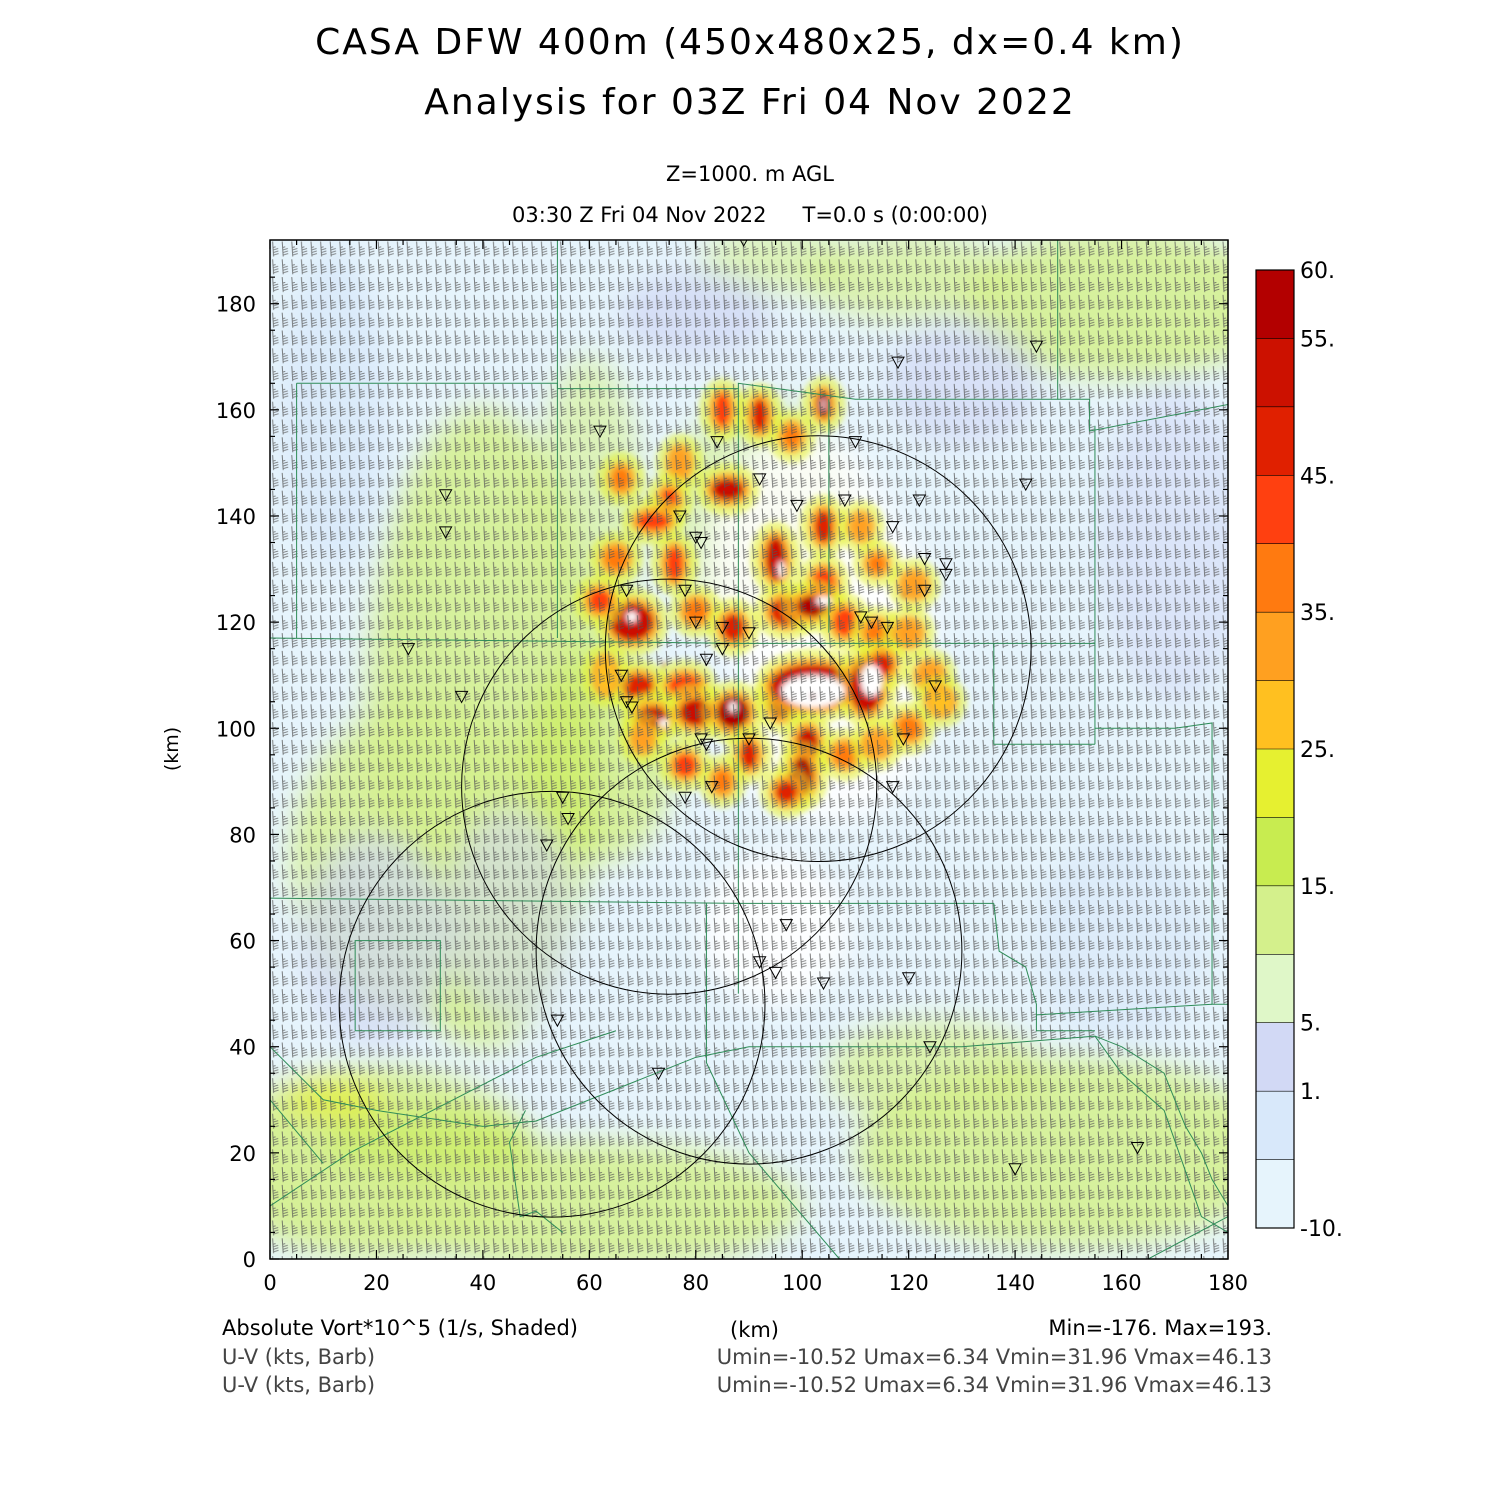  What do you see at coordinates (695, 1283) in the screenshot?
I see `x-tick-label: 80` at bounding box center [695, 1283].